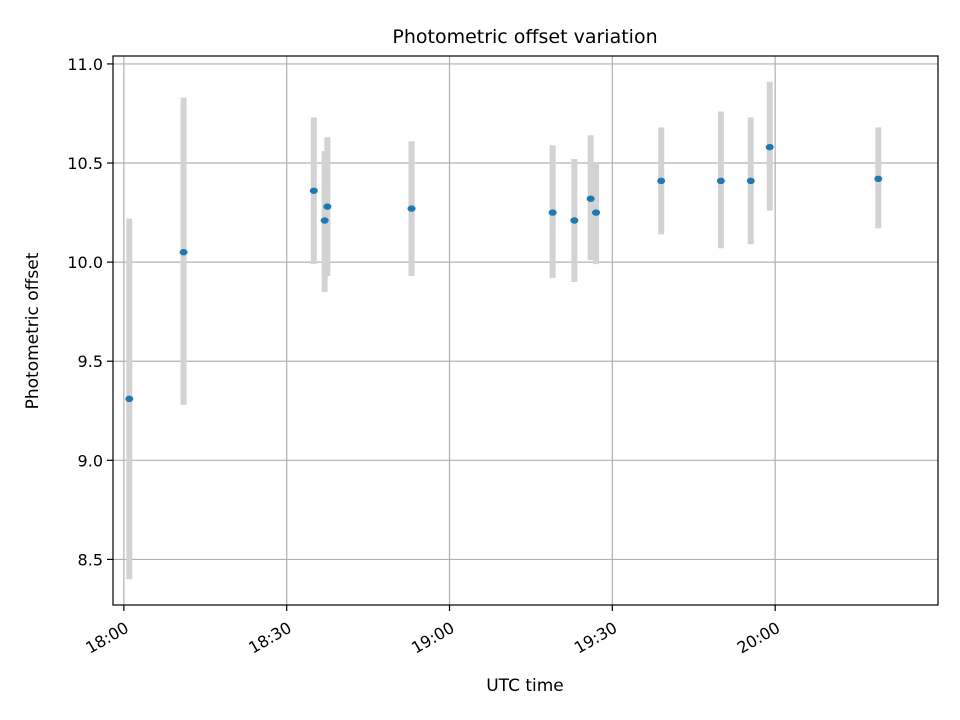 The height and width of the screenshot is (720, 960). What do you see at coordinates (525, 686) in the screenshot?
I see `x-axis-label: UTC time` at bounding box center [525, 686].